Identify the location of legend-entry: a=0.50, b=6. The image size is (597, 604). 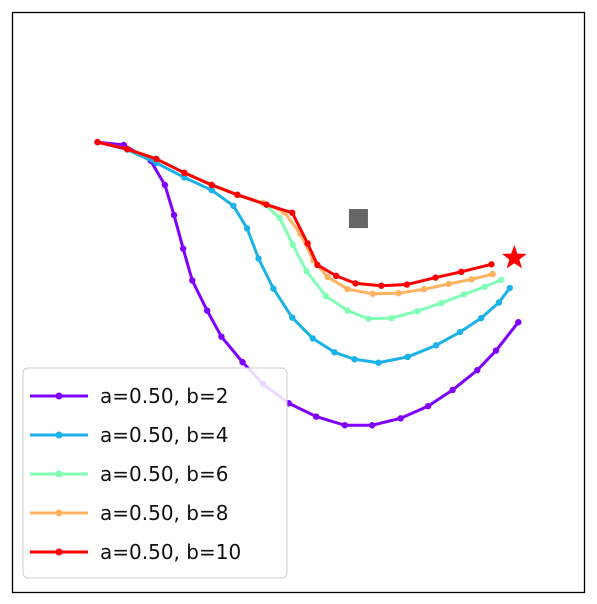
(129, 474).